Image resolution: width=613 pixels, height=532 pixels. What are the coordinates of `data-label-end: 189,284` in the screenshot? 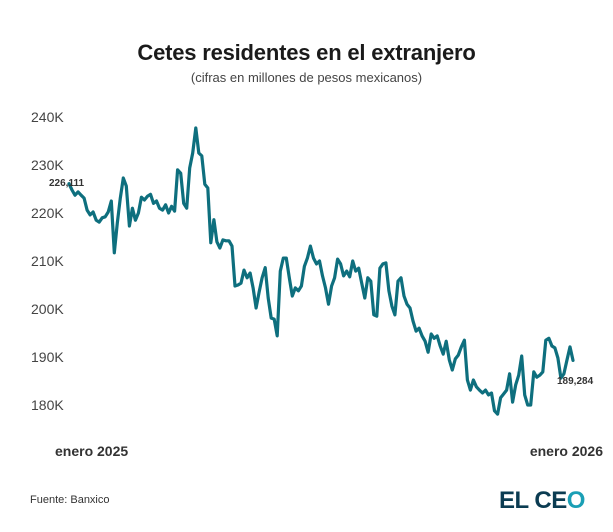 It's located at (575, 381).